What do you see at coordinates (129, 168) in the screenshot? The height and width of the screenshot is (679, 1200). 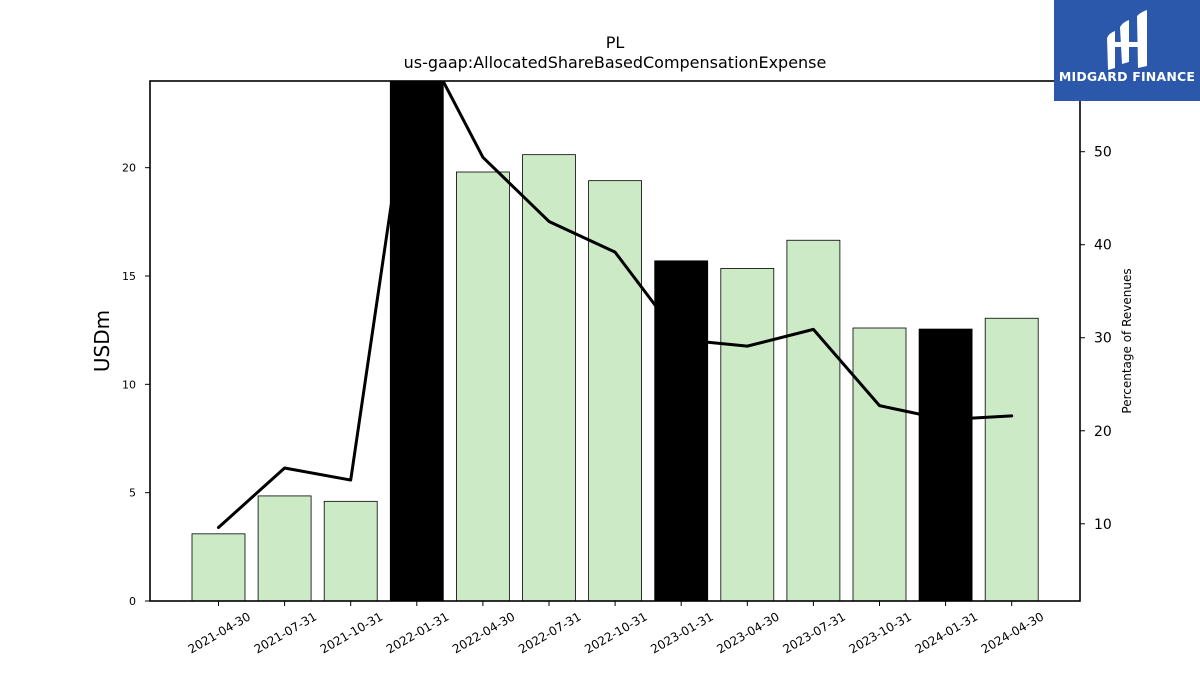 I see `left-y-tick-label: 20` at bounding box center [129, 168].